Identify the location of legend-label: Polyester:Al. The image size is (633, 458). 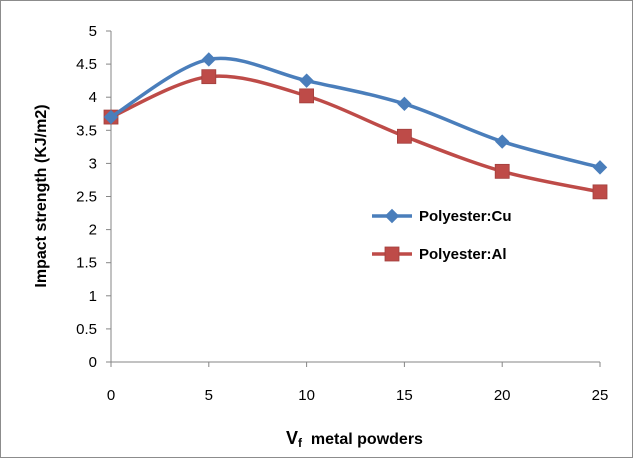
(463, 254).